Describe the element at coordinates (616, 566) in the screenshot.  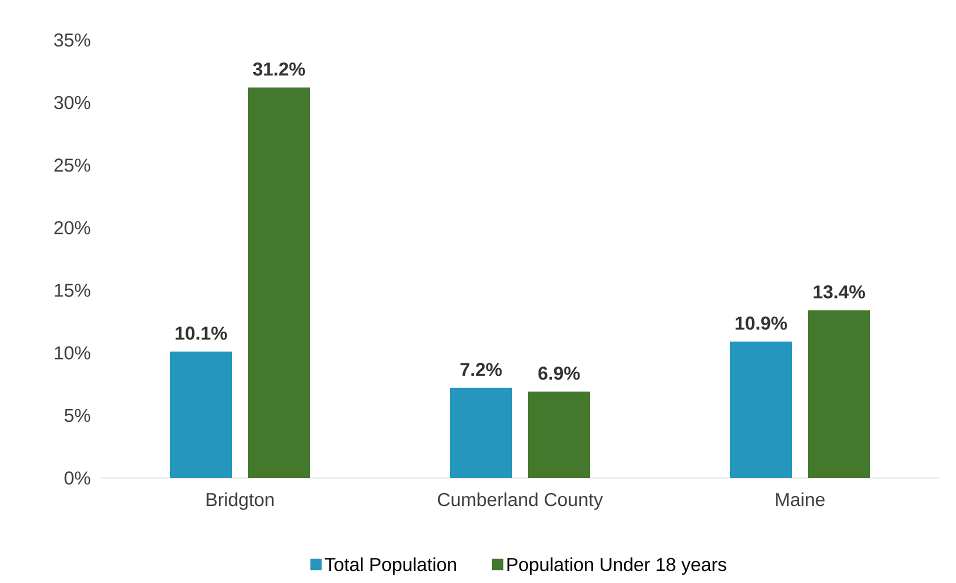
I see `legend-label: Population Under 18 years` at that location.